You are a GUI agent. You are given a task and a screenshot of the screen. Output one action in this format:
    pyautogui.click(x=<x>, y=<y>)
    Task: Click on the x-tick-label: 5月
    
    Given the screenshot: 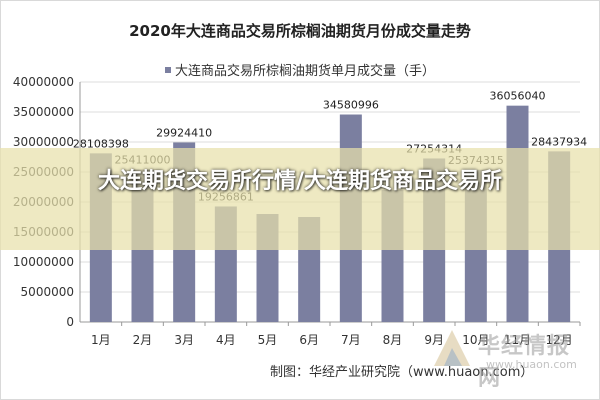 What is the action you would take?
    pyautogui.click(x=268, y=340)
    